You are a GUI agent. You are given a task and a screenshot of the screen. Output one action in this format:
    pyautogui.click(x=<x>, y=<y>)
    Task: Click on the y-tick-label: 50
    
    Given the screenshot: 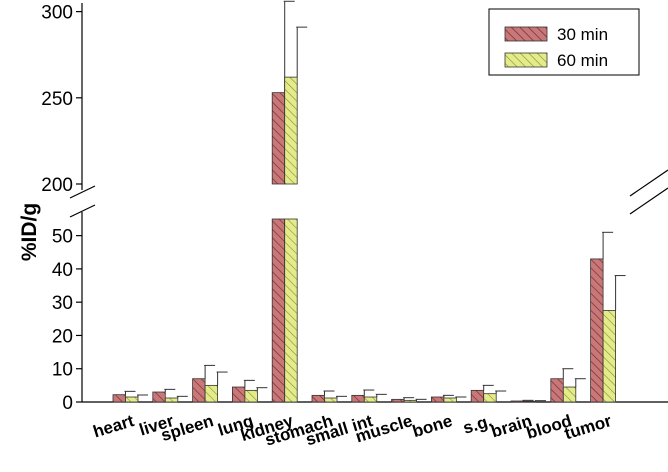 What is the action you would take?
    pyautogui.click(x=62, y=237)
    